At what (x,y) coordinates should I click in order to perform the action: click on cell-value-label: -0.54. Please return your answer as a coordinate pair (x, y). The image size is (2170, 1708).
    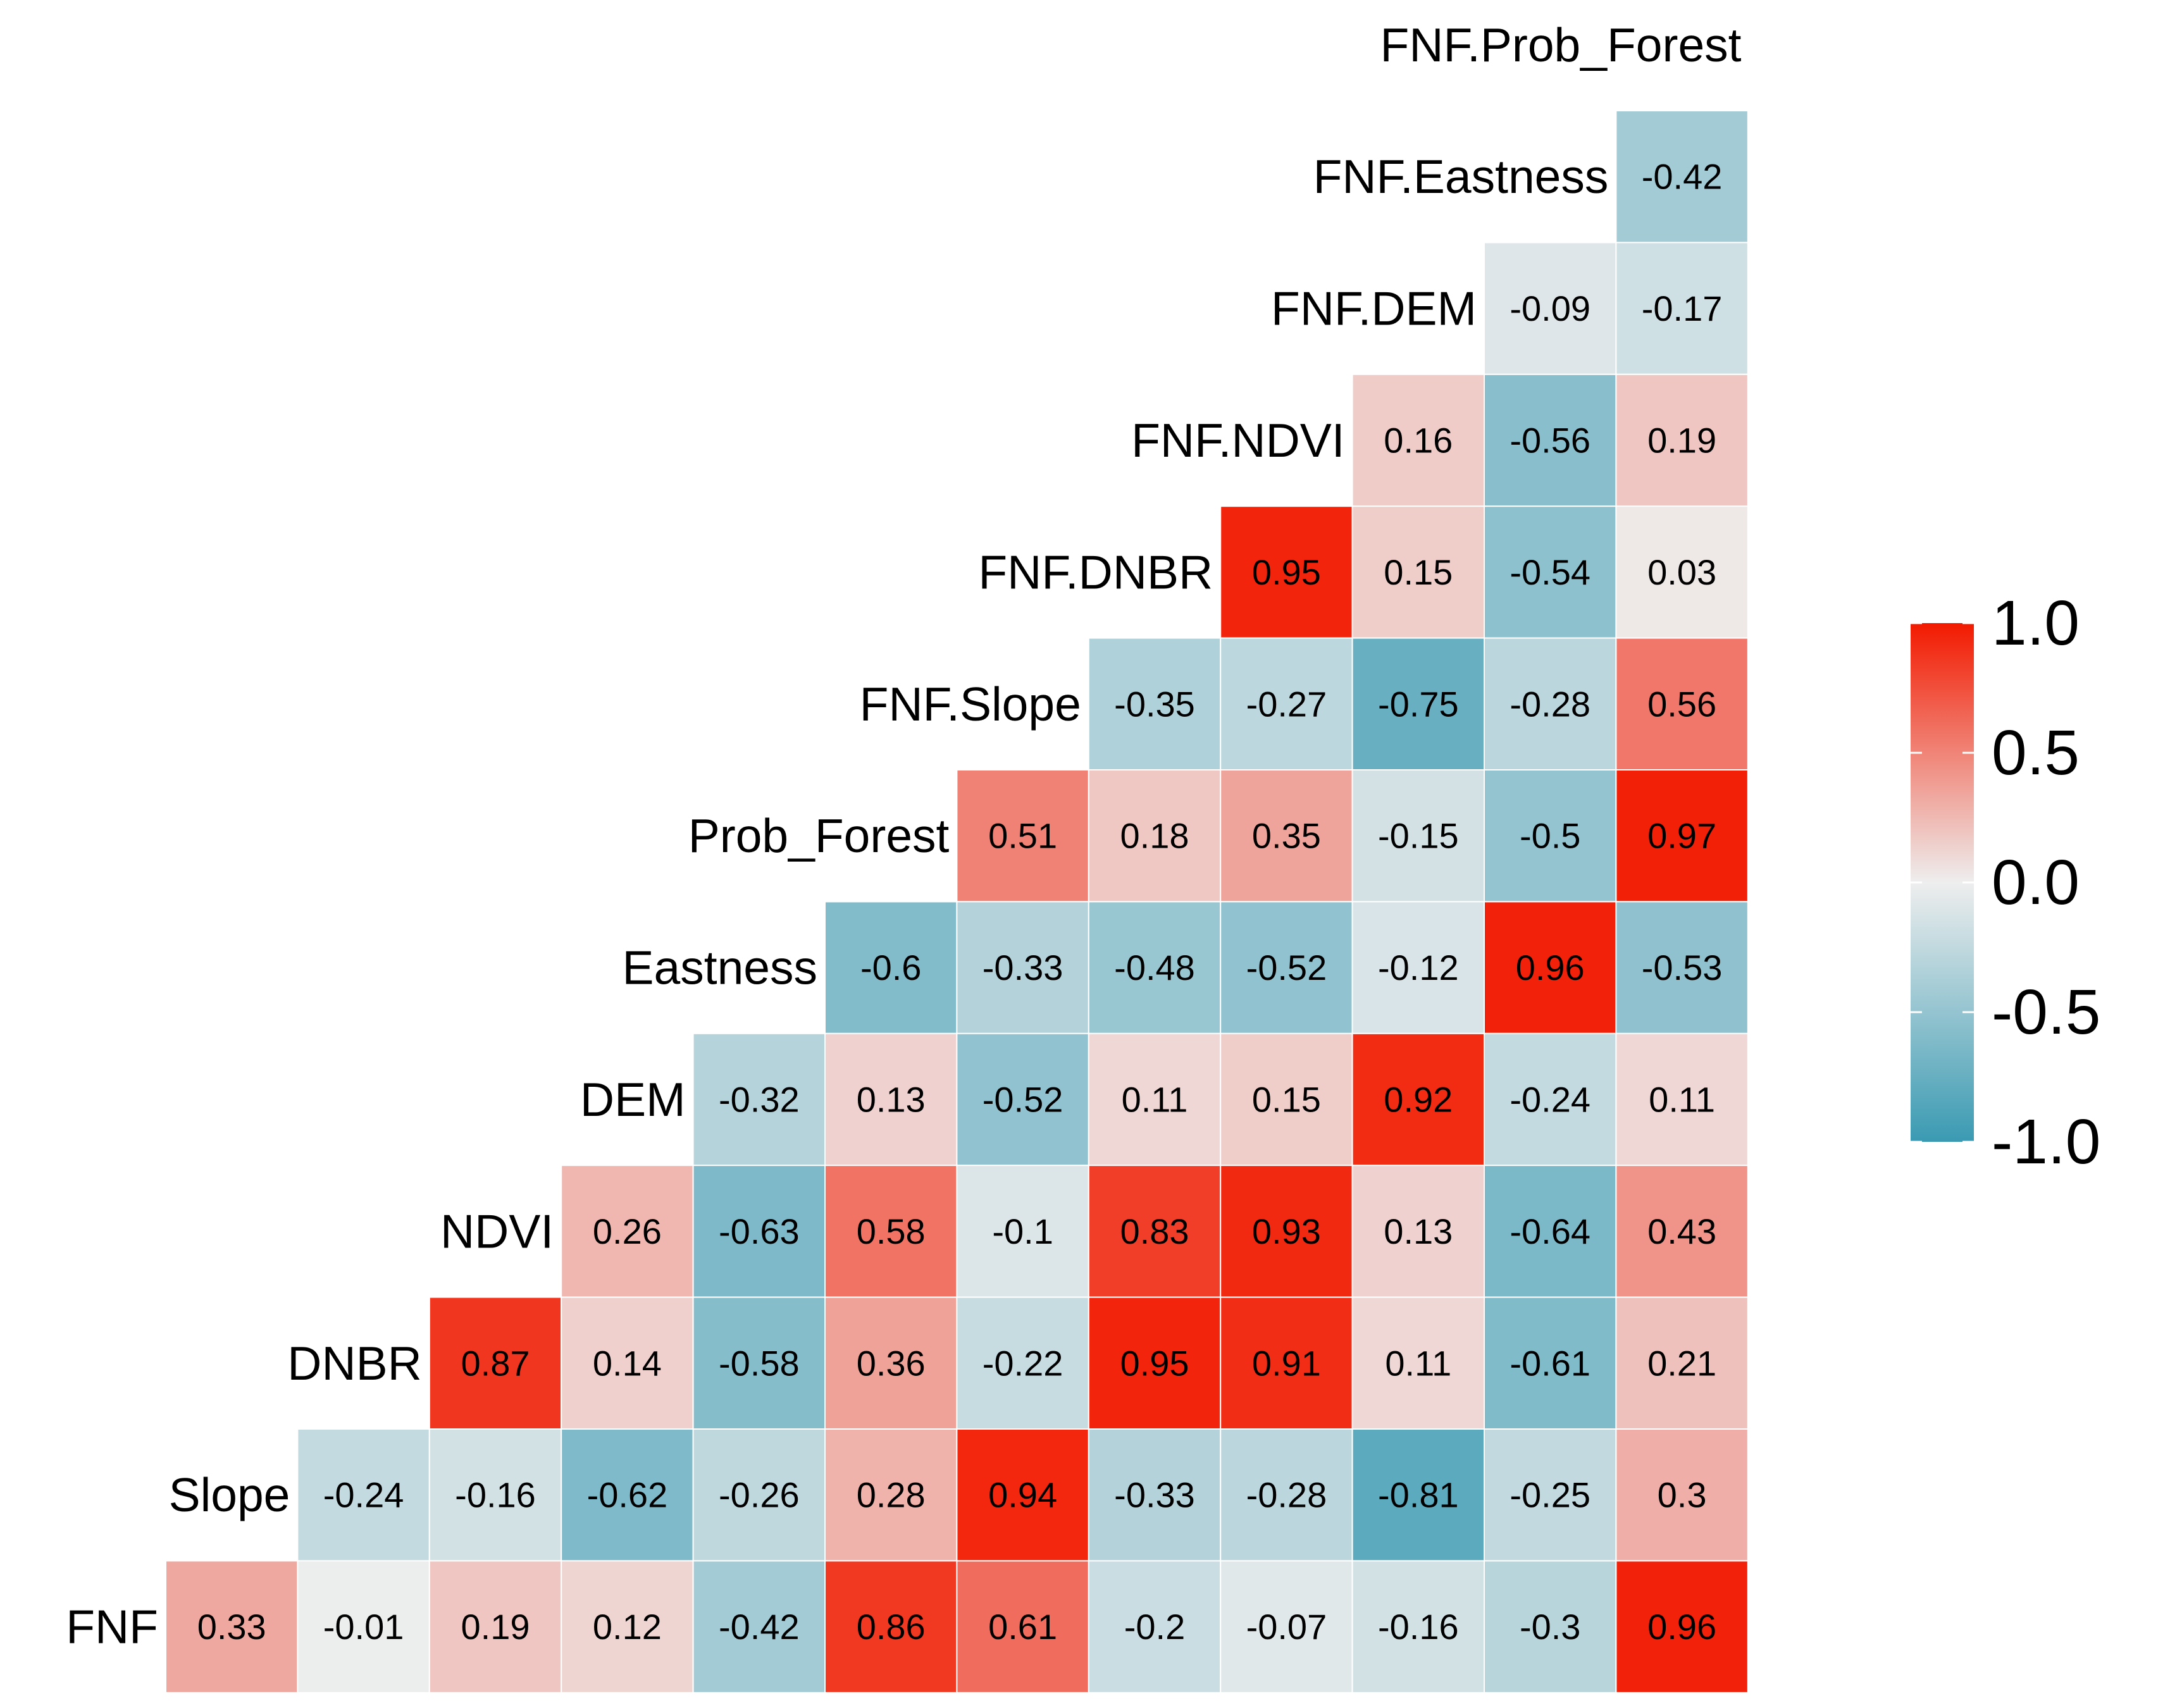
    Looking at the image, I should click on (1550, 572).